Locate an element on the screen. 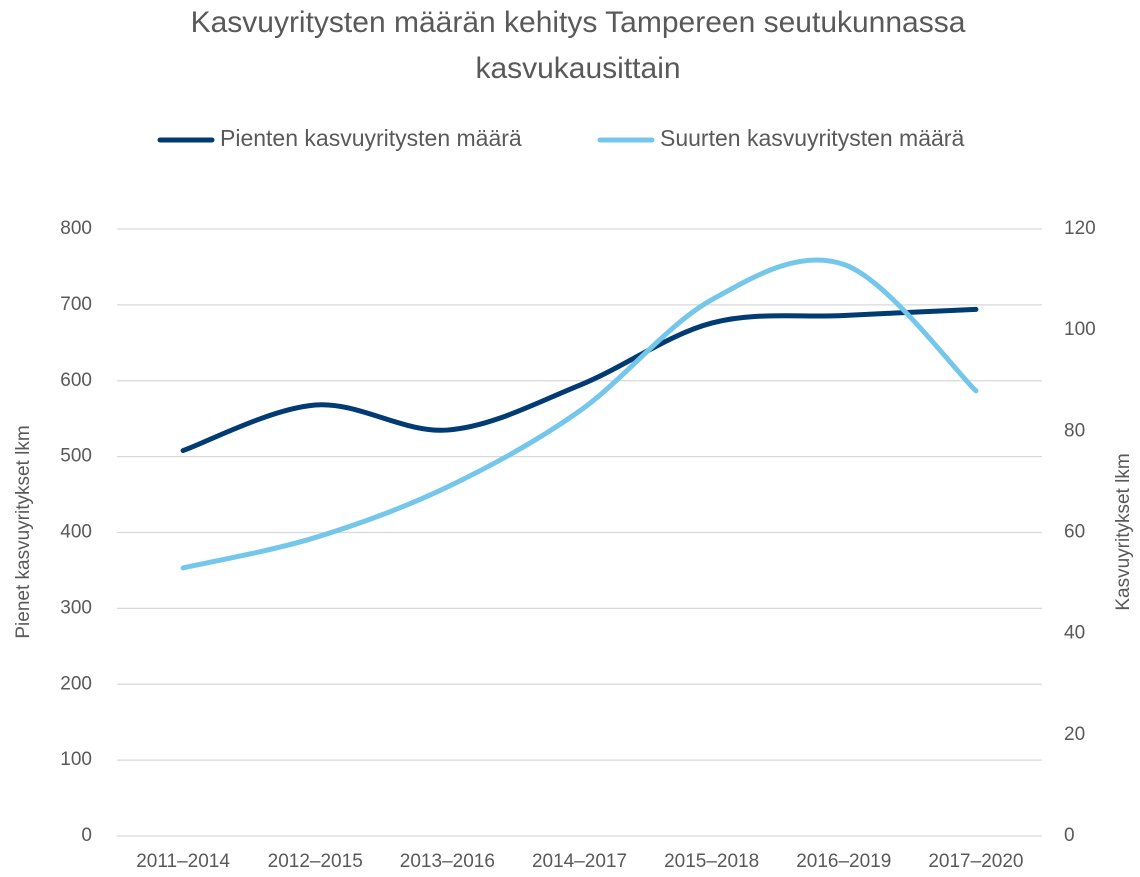 The height and width of the screenshot is (877, 1140). y2-tick-label: 100 is located at coordinates (1080, 329).